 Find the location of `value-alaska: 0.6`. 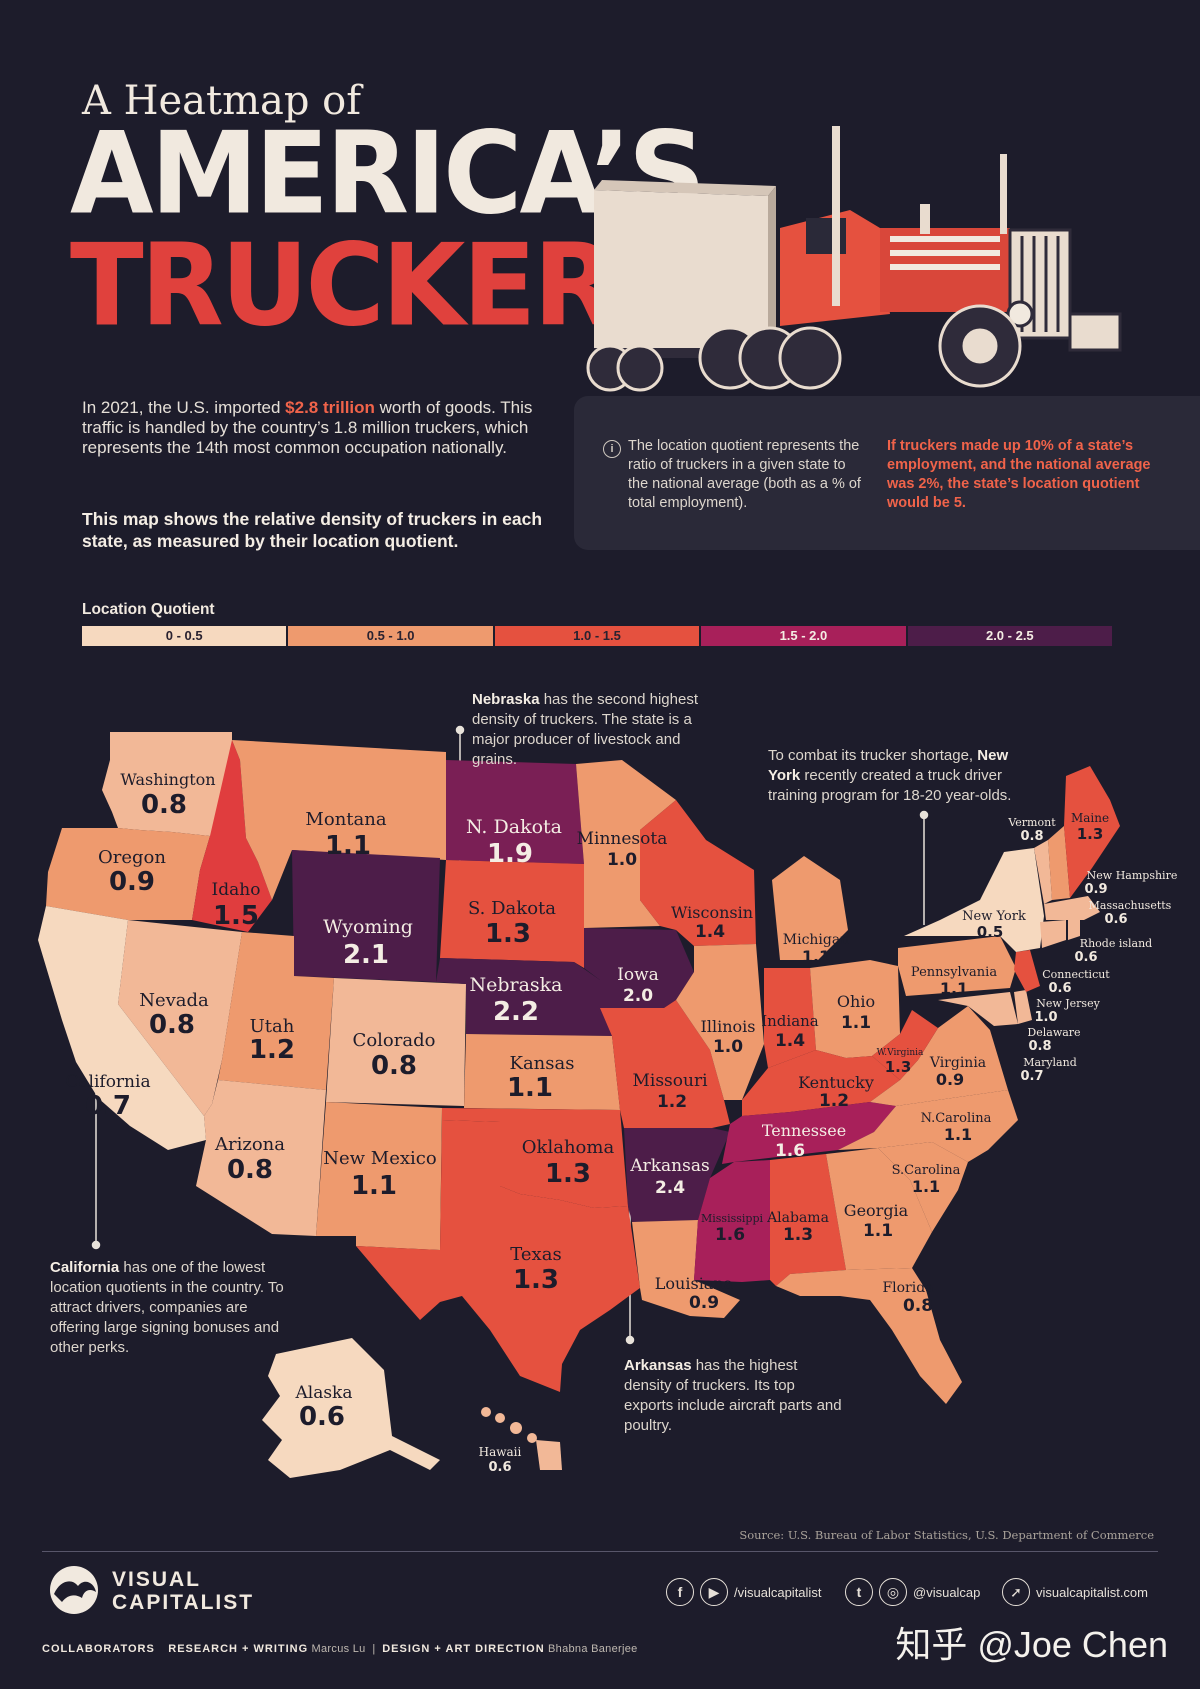

value-alaska: 0.6 is located at coordinates (322, 1417).